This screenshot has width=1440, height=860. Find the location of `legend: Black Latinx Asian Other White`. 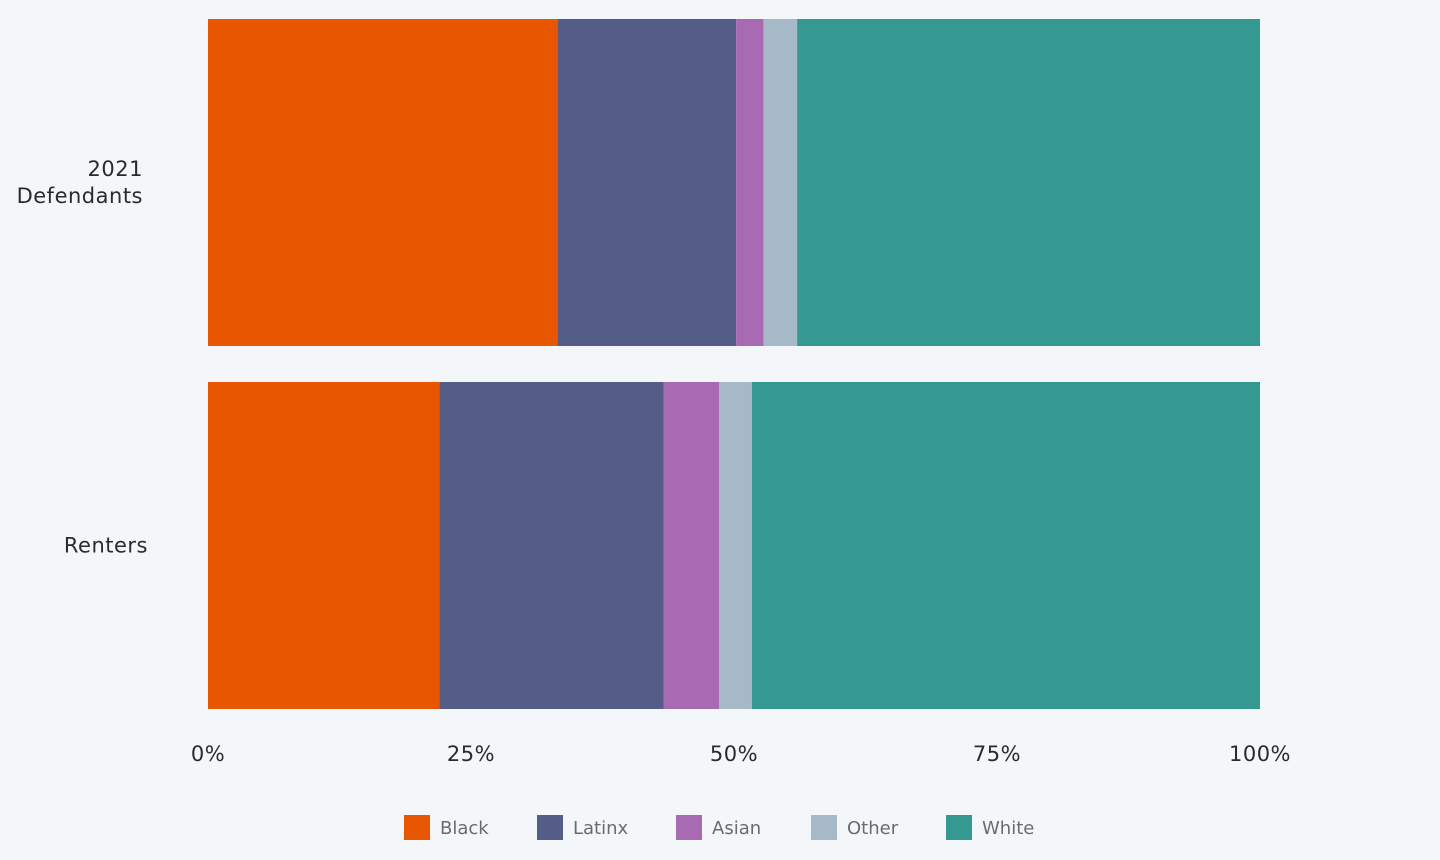

legend: Black Latinx Asian Other White is located at coordinates (719, 827).